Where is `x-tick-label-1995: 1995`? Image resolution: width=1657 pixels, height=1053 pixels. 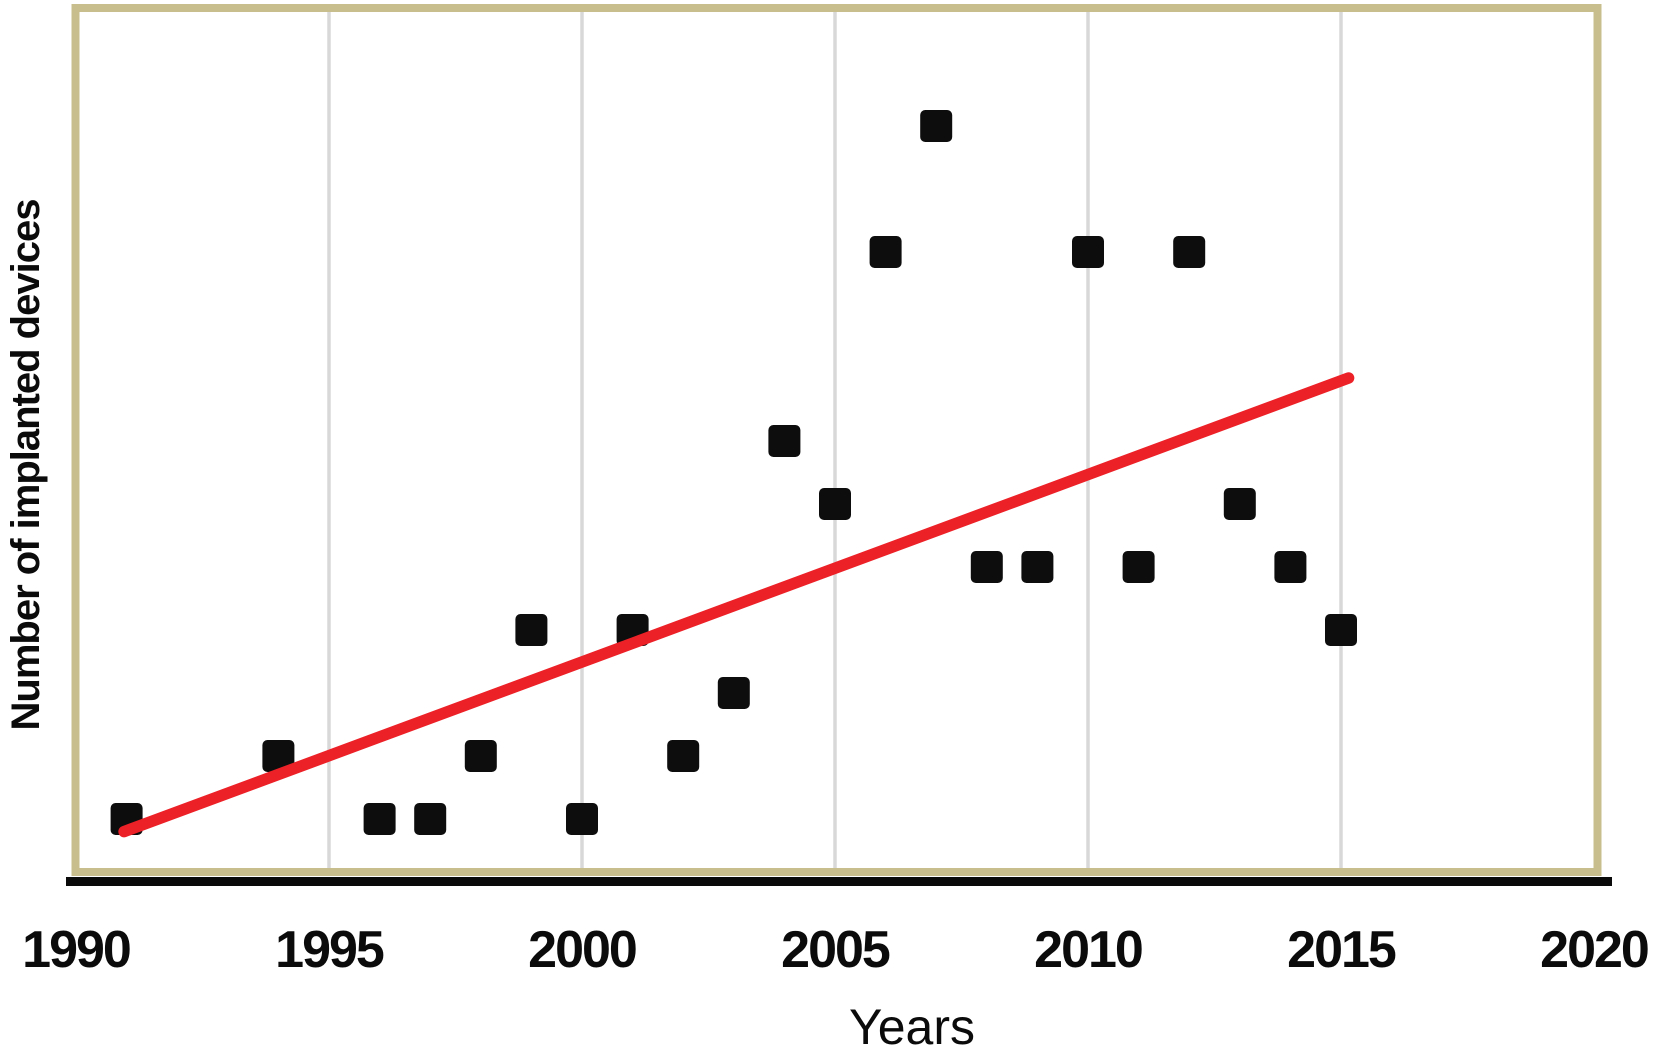
x-tick-label-1995: 1995 is located at coordinates (330, 950).